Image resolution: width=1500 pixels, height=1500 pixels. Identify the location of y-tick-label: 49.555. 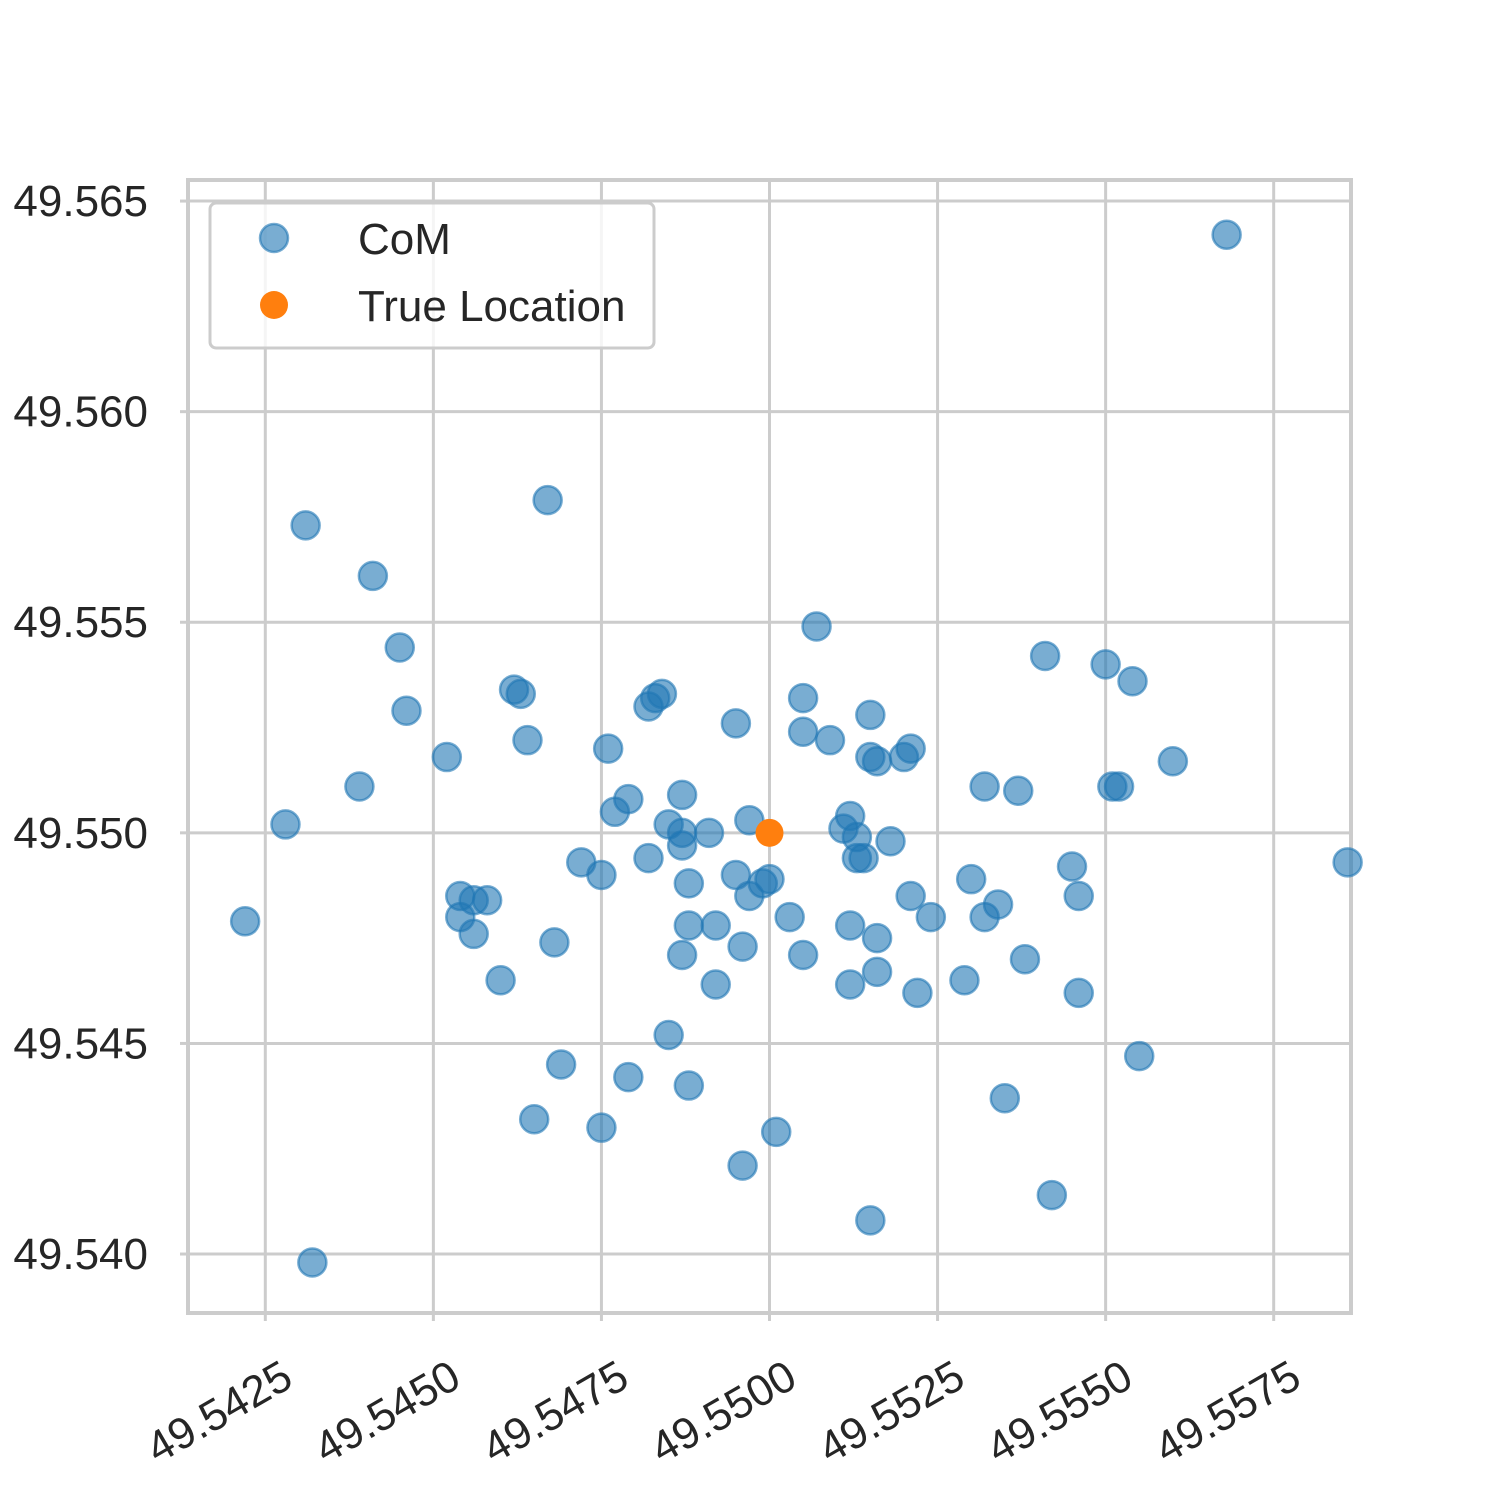
(80, 622).